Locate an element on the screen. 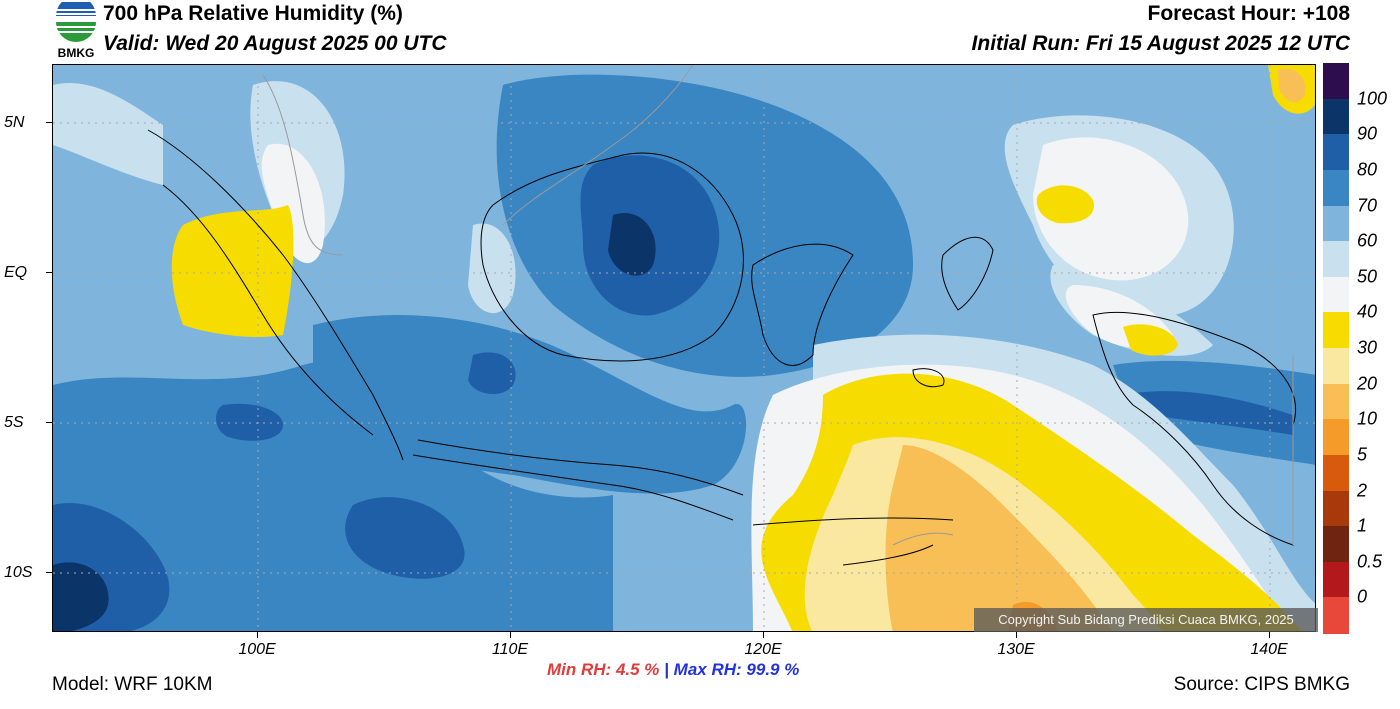 This screenshot has width=1400, height=709. source-label: Source: CIPS BMKG is located at coordinates (1261, 684).